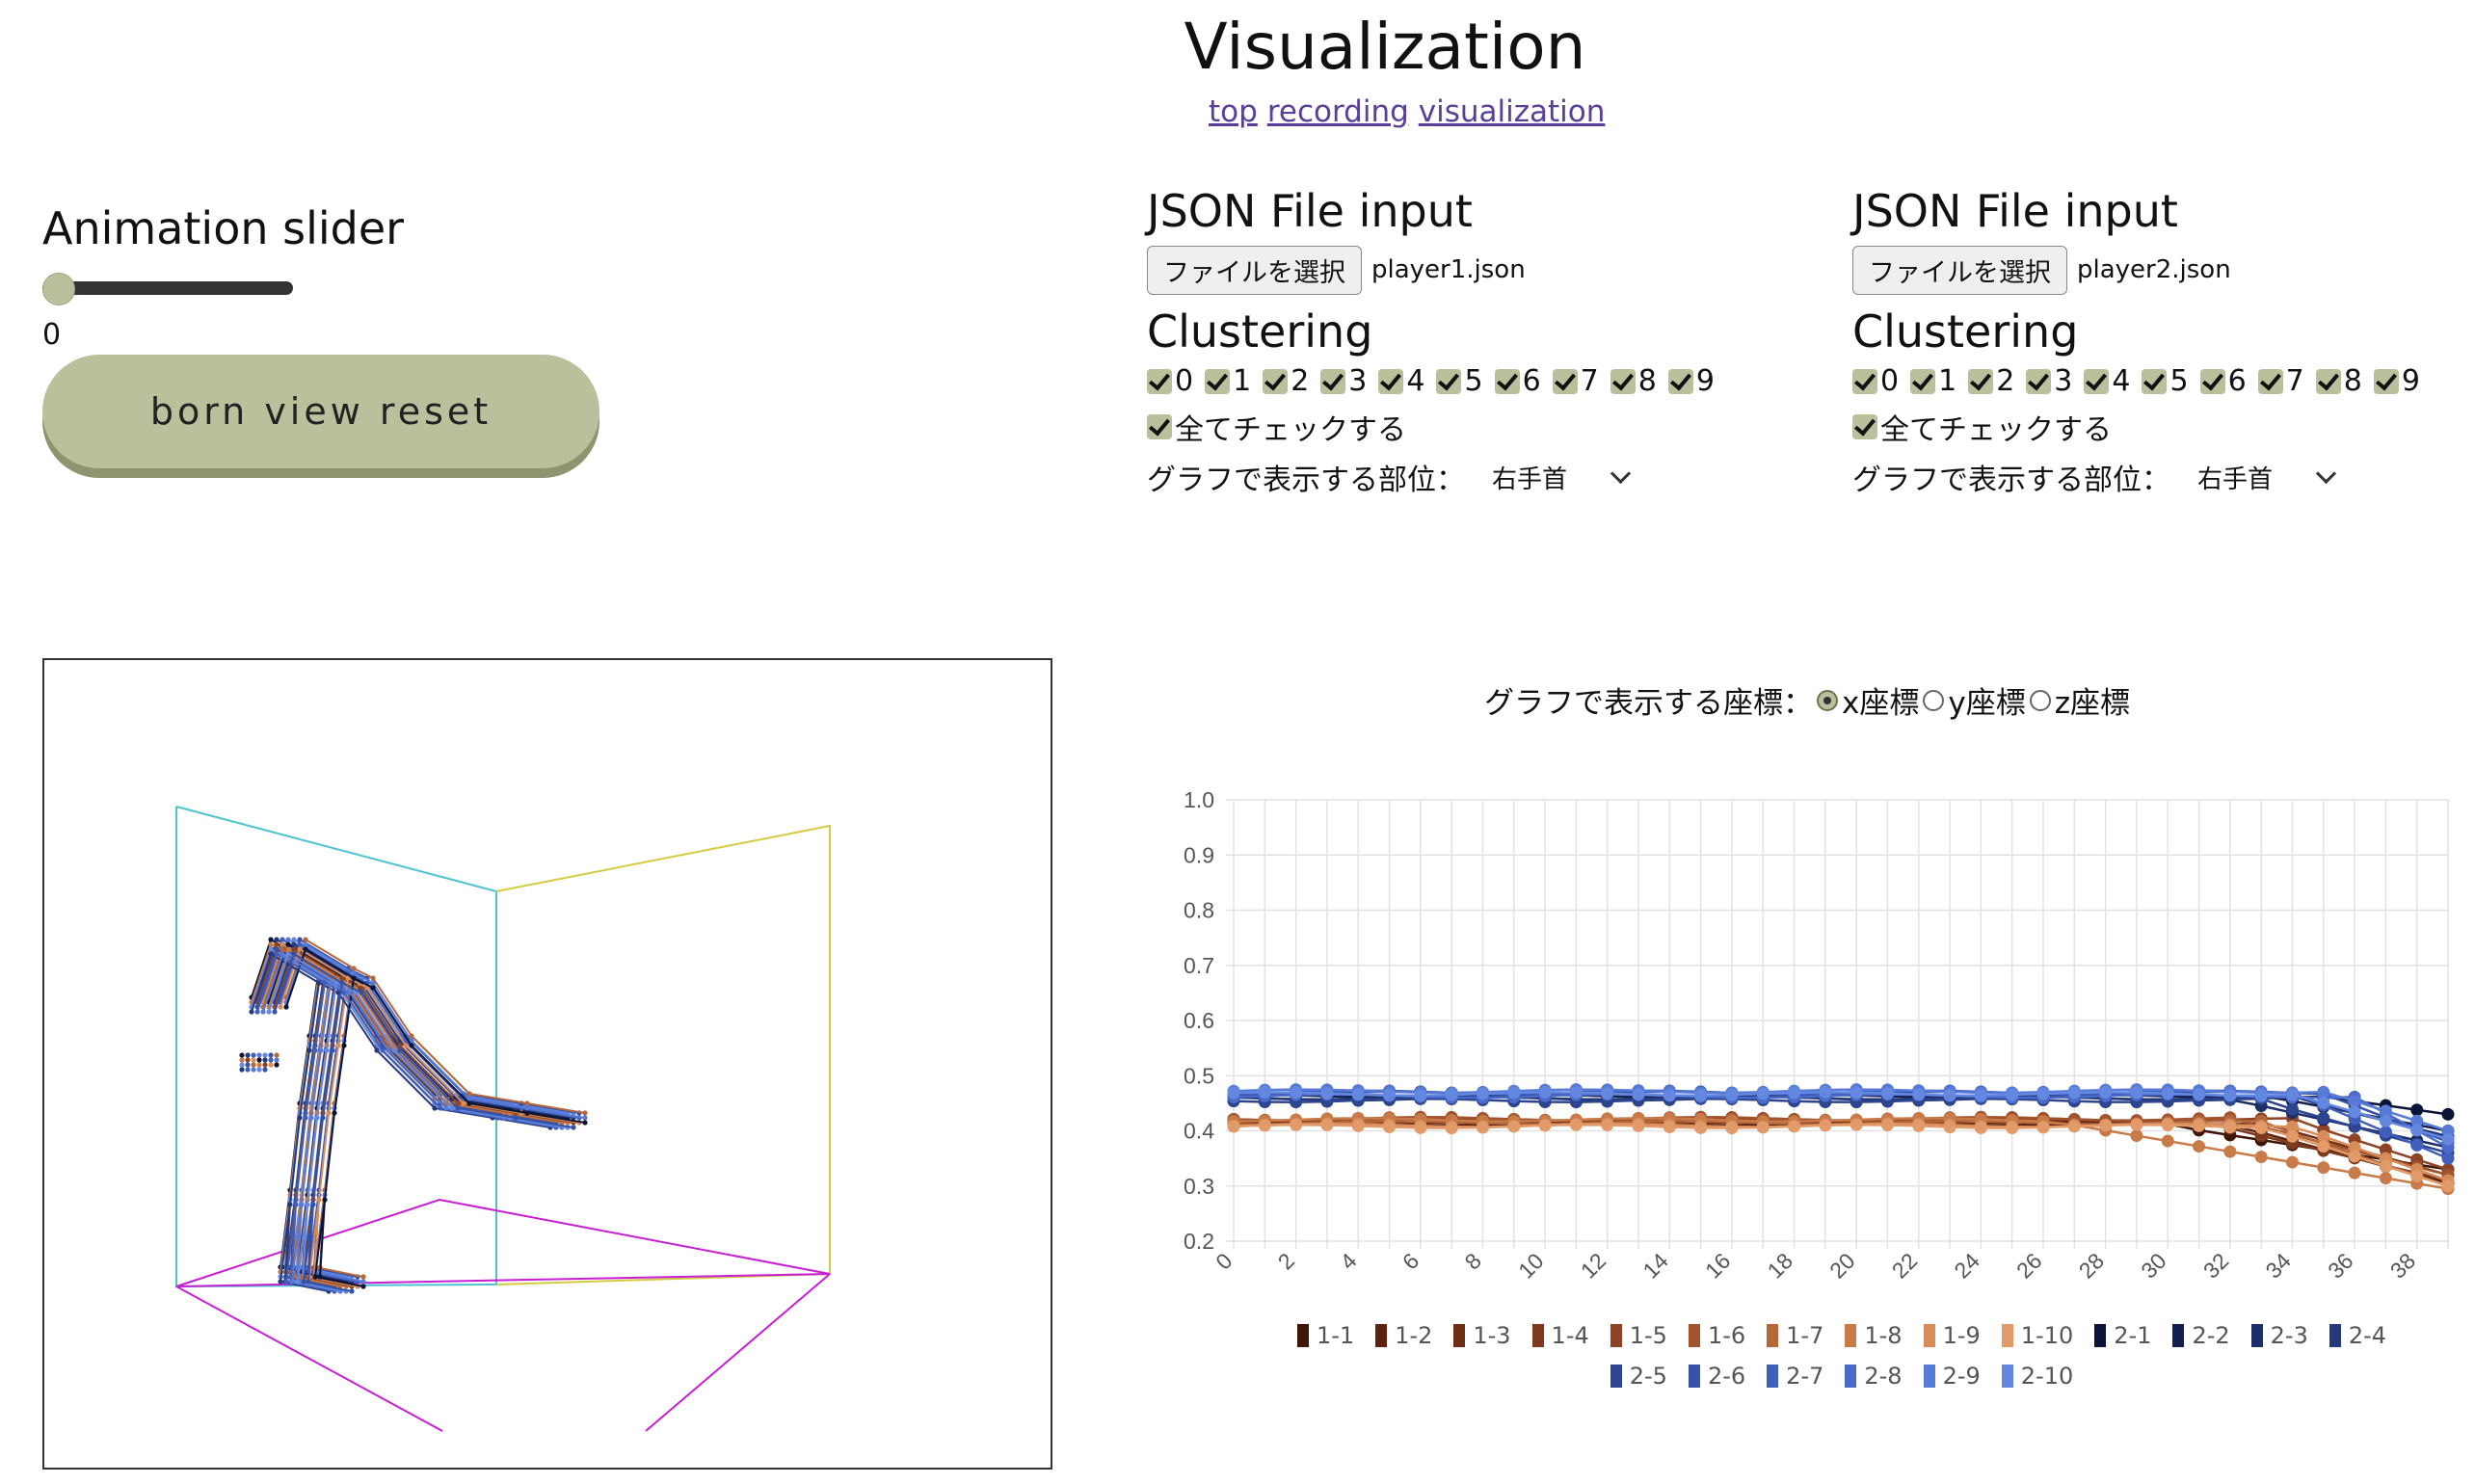 Image resolution: width=2475 pixels, height=1484 pixels. What do you see at coordinates (1242, 381) in the screenshot?
I see `cluster-label: 1` at bounding box center [1242, 381].